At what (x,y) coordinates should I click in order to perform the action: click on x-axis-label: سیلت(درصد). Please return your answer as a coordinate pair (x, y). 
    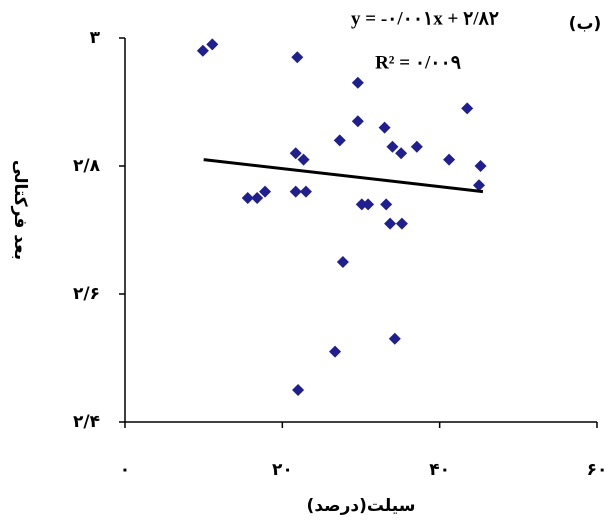
    Looking at the image, I should click on (361, 506).